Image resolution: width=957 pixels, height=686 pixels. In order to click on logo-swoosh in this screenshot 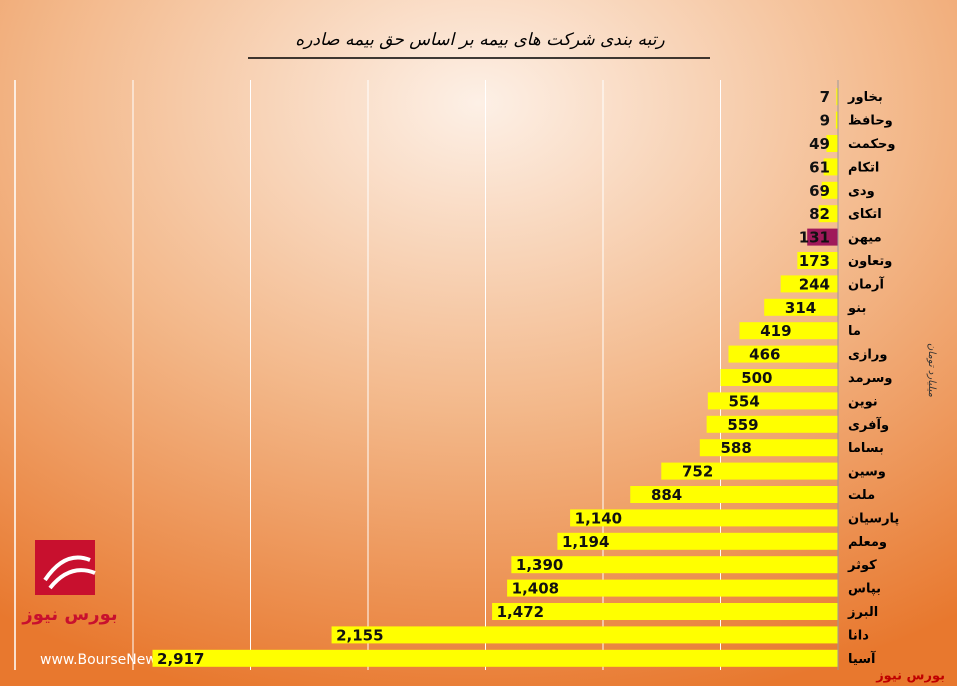, I will do `click(69, 572)`.